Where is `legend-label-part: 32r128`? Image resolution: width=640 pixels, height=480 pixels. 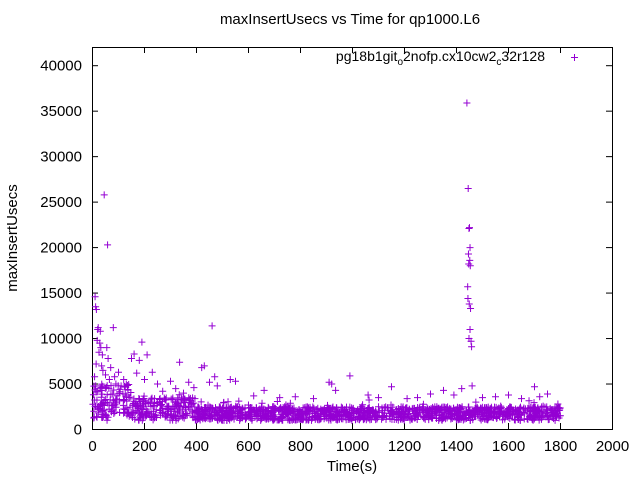
legend-label-part: 32r128 is located at coordinates (523, 56).